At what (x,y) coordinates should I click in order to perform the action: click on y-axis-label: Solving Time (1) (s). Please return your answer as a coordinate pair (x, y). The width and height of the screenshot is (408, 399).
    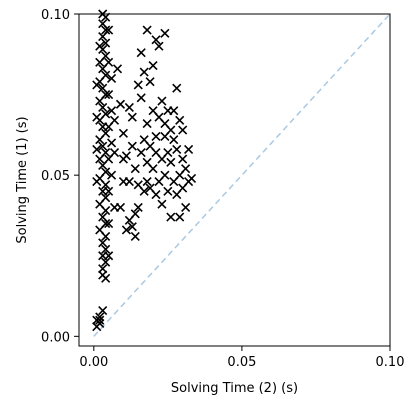
    Looking at the image, I should click on (22, 179).